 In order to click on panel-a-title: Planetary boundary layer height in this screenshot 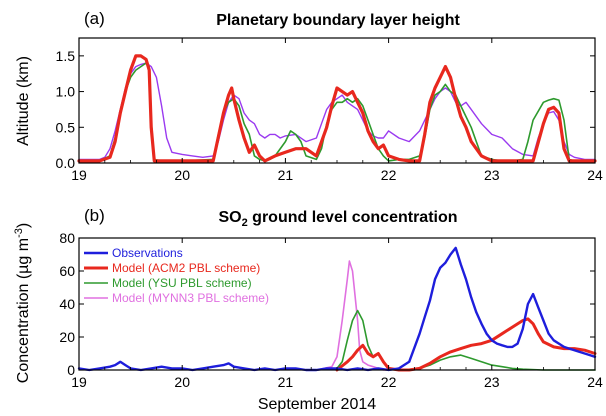, I will do `click(338, 20)`.